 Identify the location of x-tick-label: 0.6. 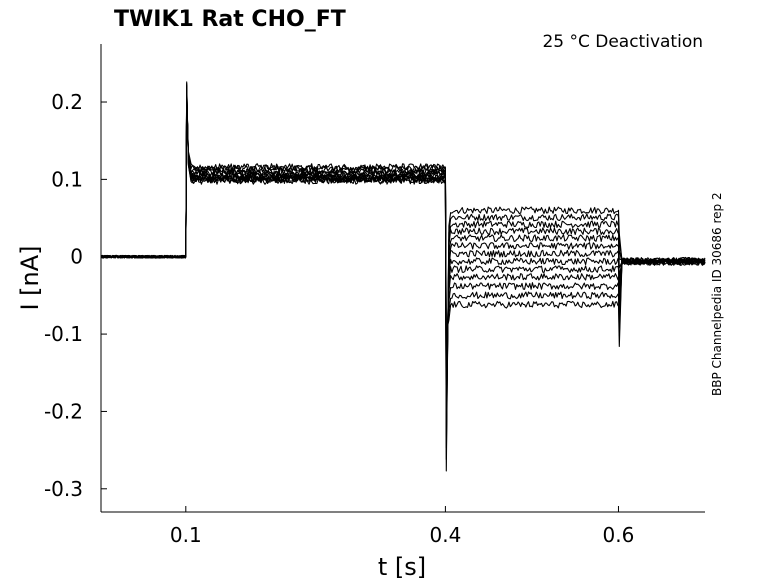
(619, 535).